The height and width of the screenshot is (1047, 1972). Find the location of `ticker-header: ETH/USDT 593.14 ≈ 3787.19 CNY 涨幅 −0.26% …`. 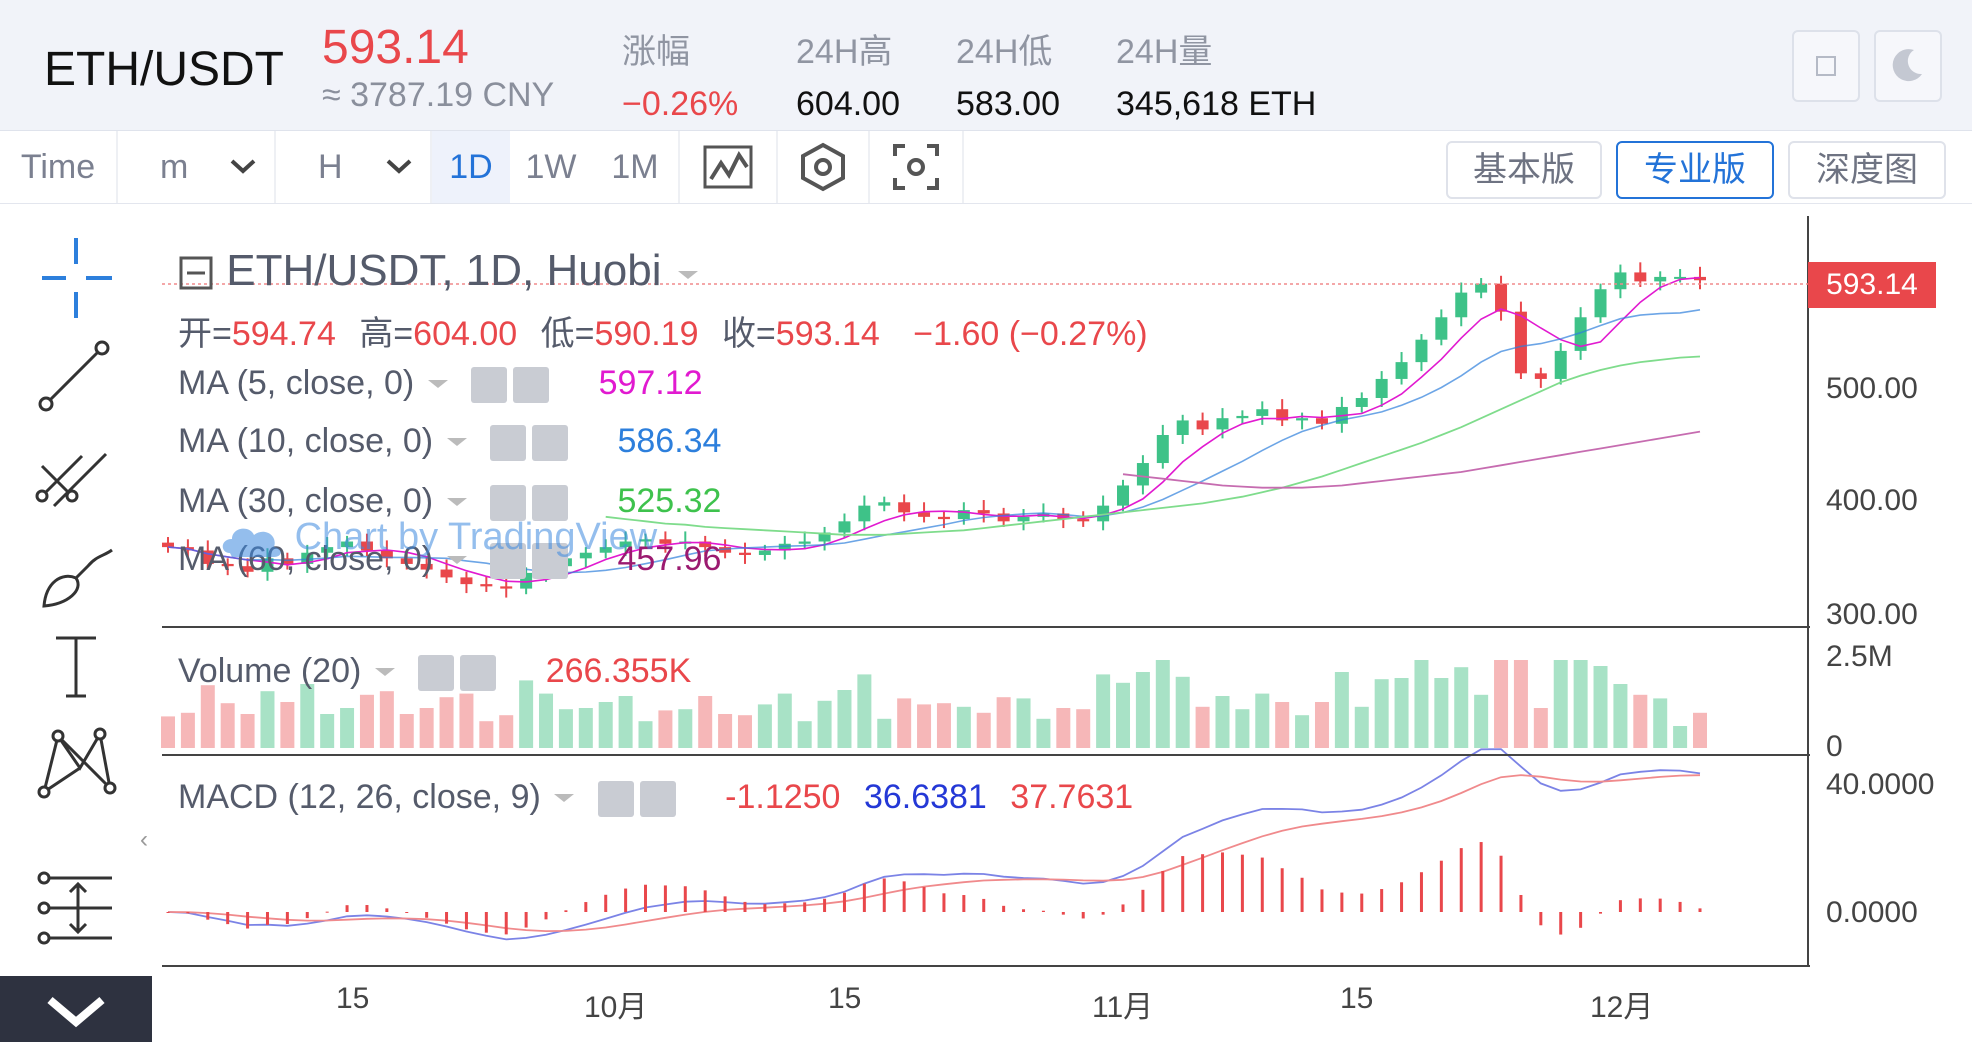

ticker-header: ETH/USDT 593.14 ≈ 3787.19 CNY 涨幅 −0.26% … is located at coordinates (986, 65).